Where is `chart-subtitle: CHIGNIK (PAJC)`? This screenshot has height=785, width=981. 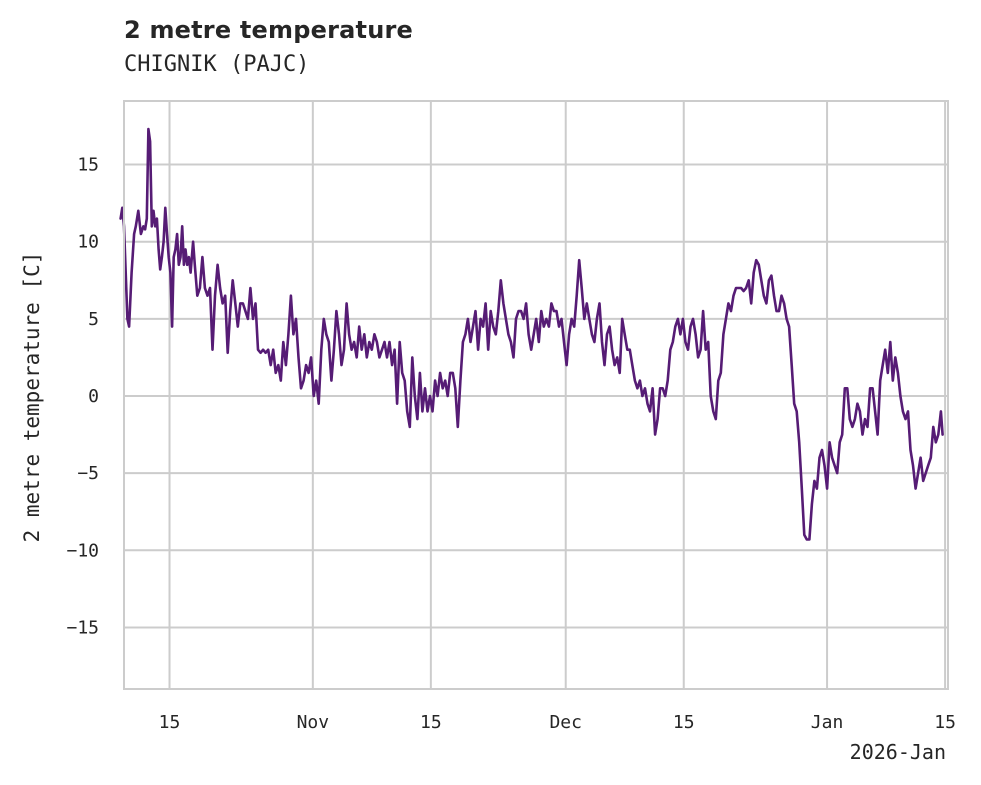
chart-subtitle: CHIGNIK (PAJC) is located at coordinates (217, 64).